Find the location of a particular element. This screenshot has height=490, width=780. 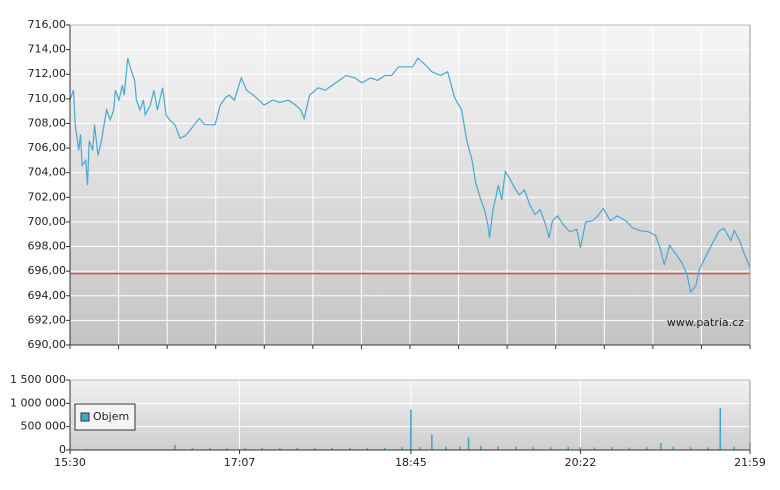

y-tick-label: 1 500 000 is located at coordinates (38, 379).